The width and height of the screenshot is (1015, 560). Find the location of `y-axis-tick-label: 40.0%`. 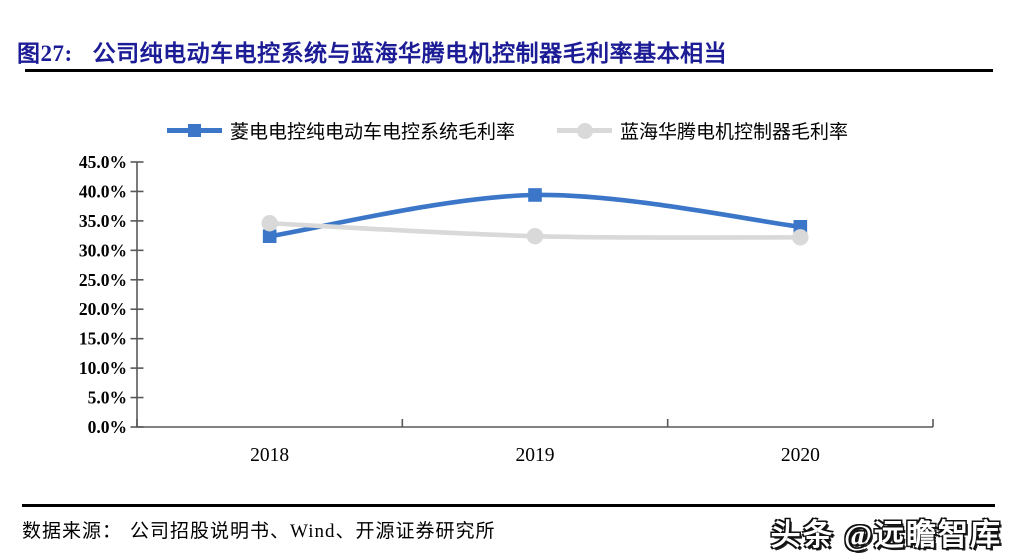

y-axis-tick-label: 40.0% is located at coordinates (103, 191).